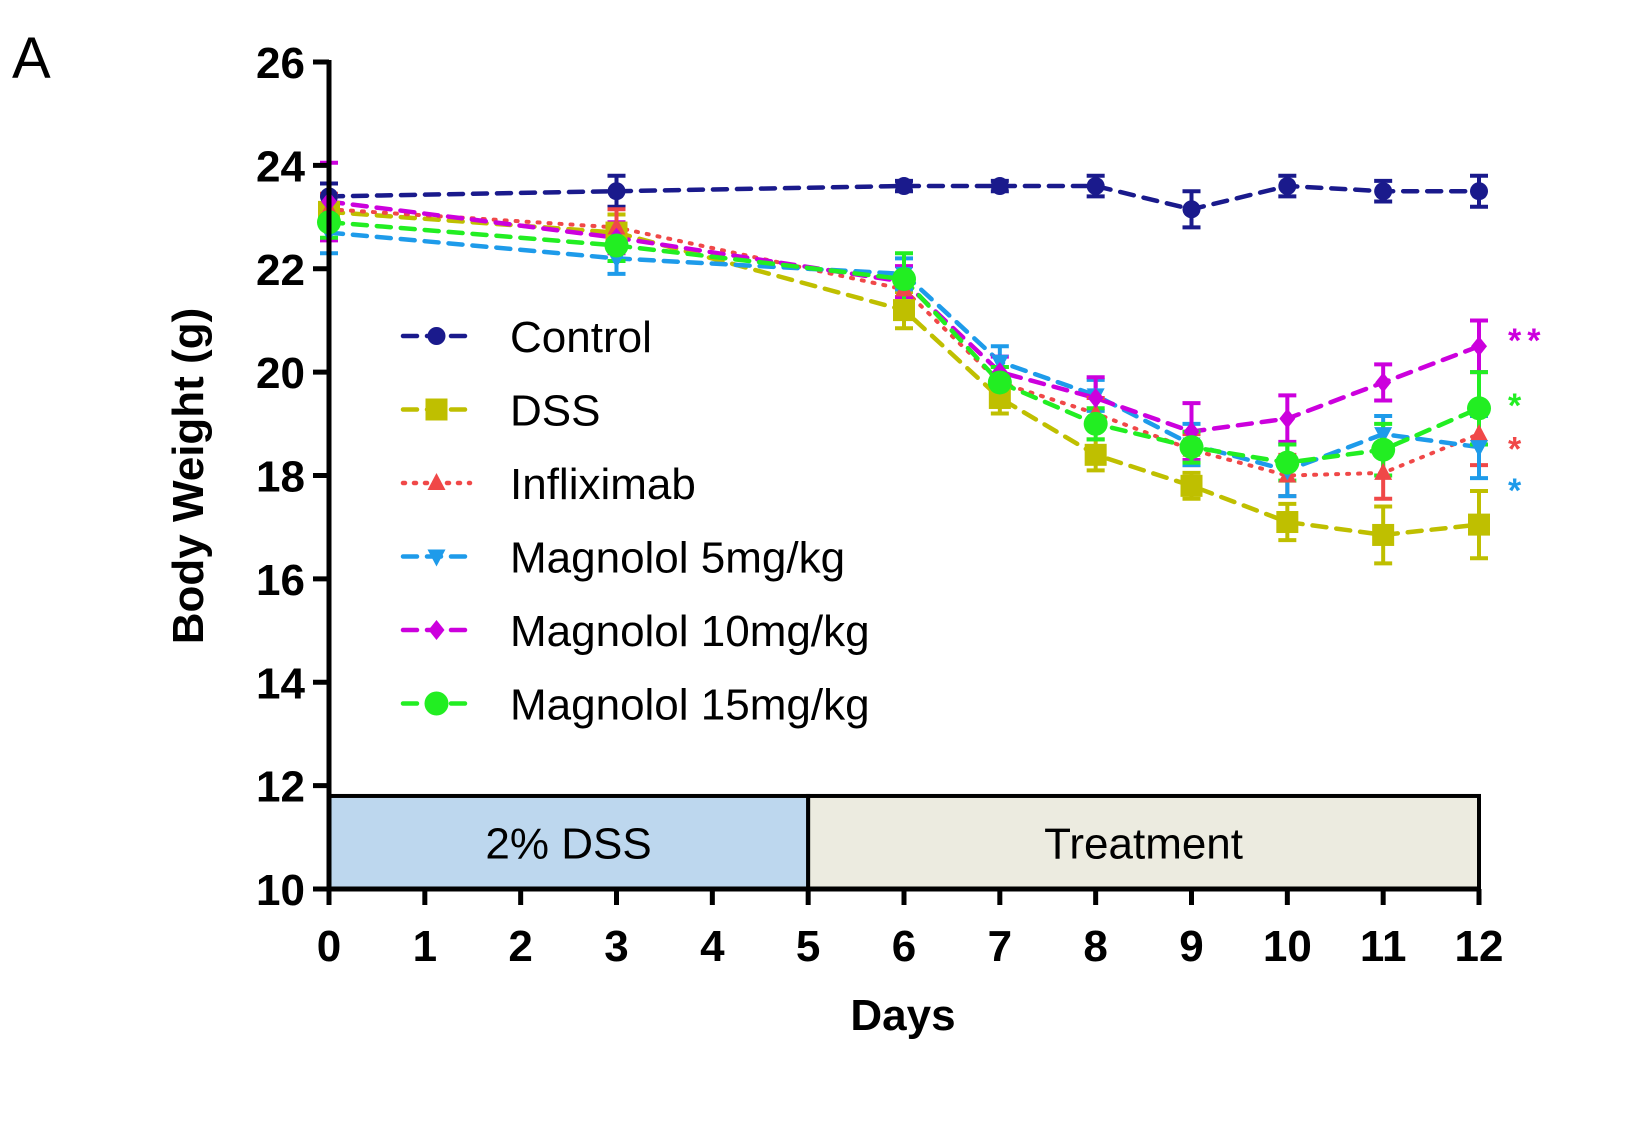 Image resolution: width=1651 pixels, height=1124 pixels. I want to click on x-tick-label: 6, so click(904, 946).